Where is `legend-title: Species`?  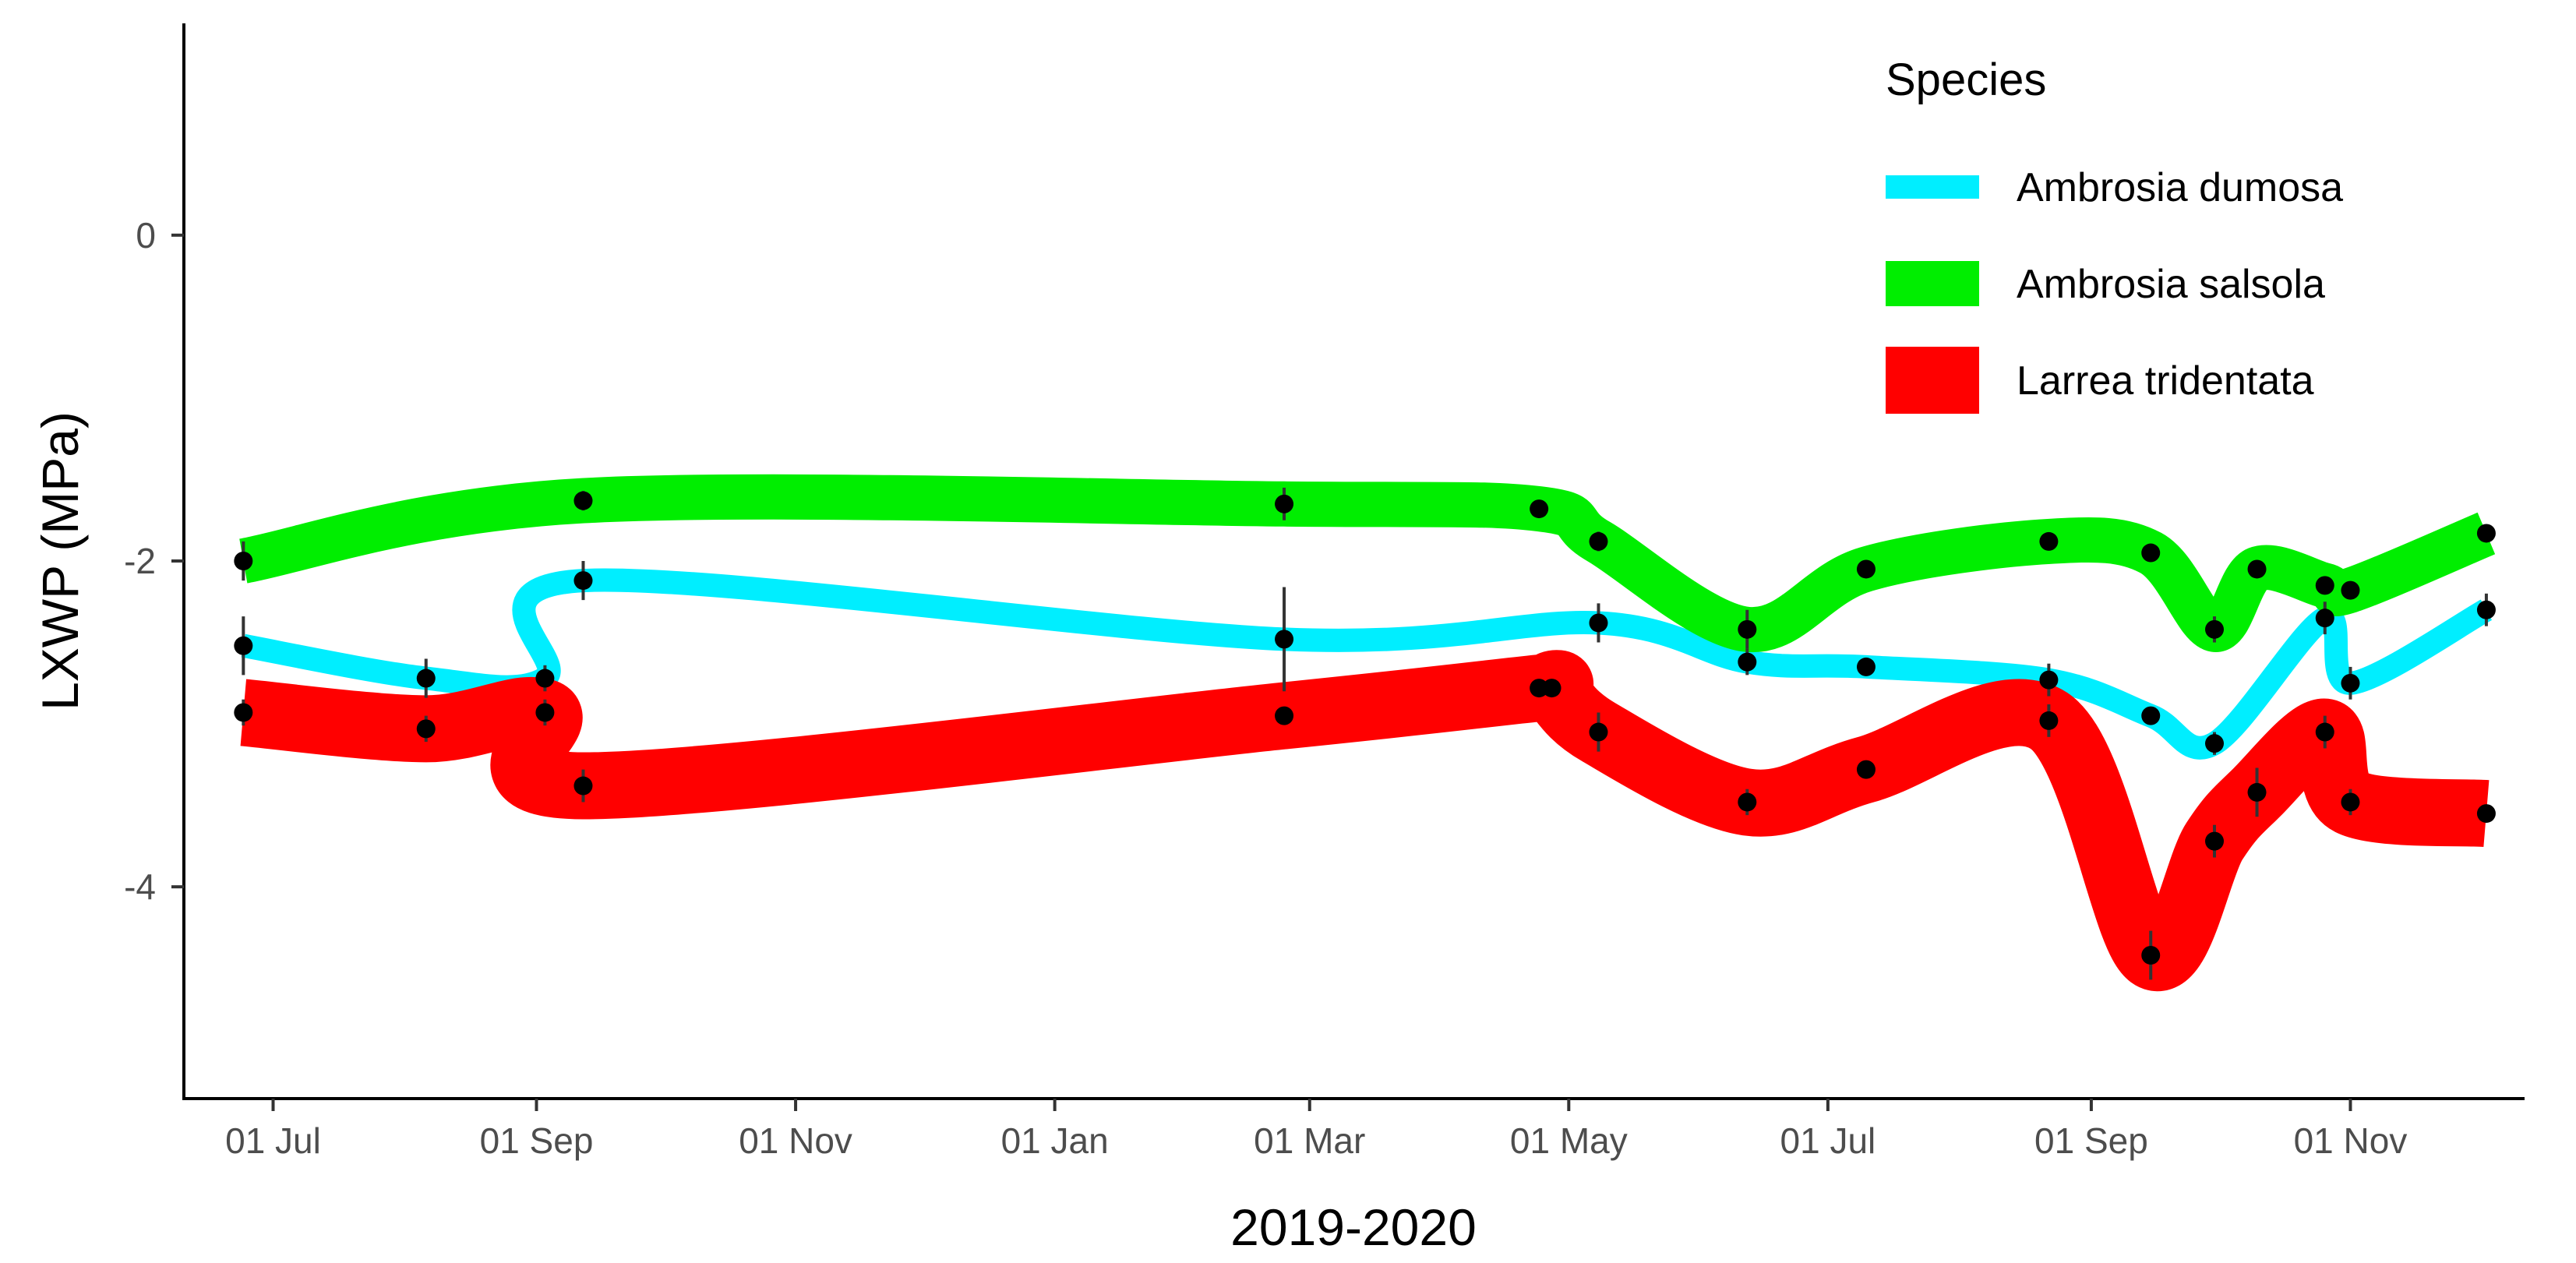
legend-title: Species is located at coordinates (1966, 80).